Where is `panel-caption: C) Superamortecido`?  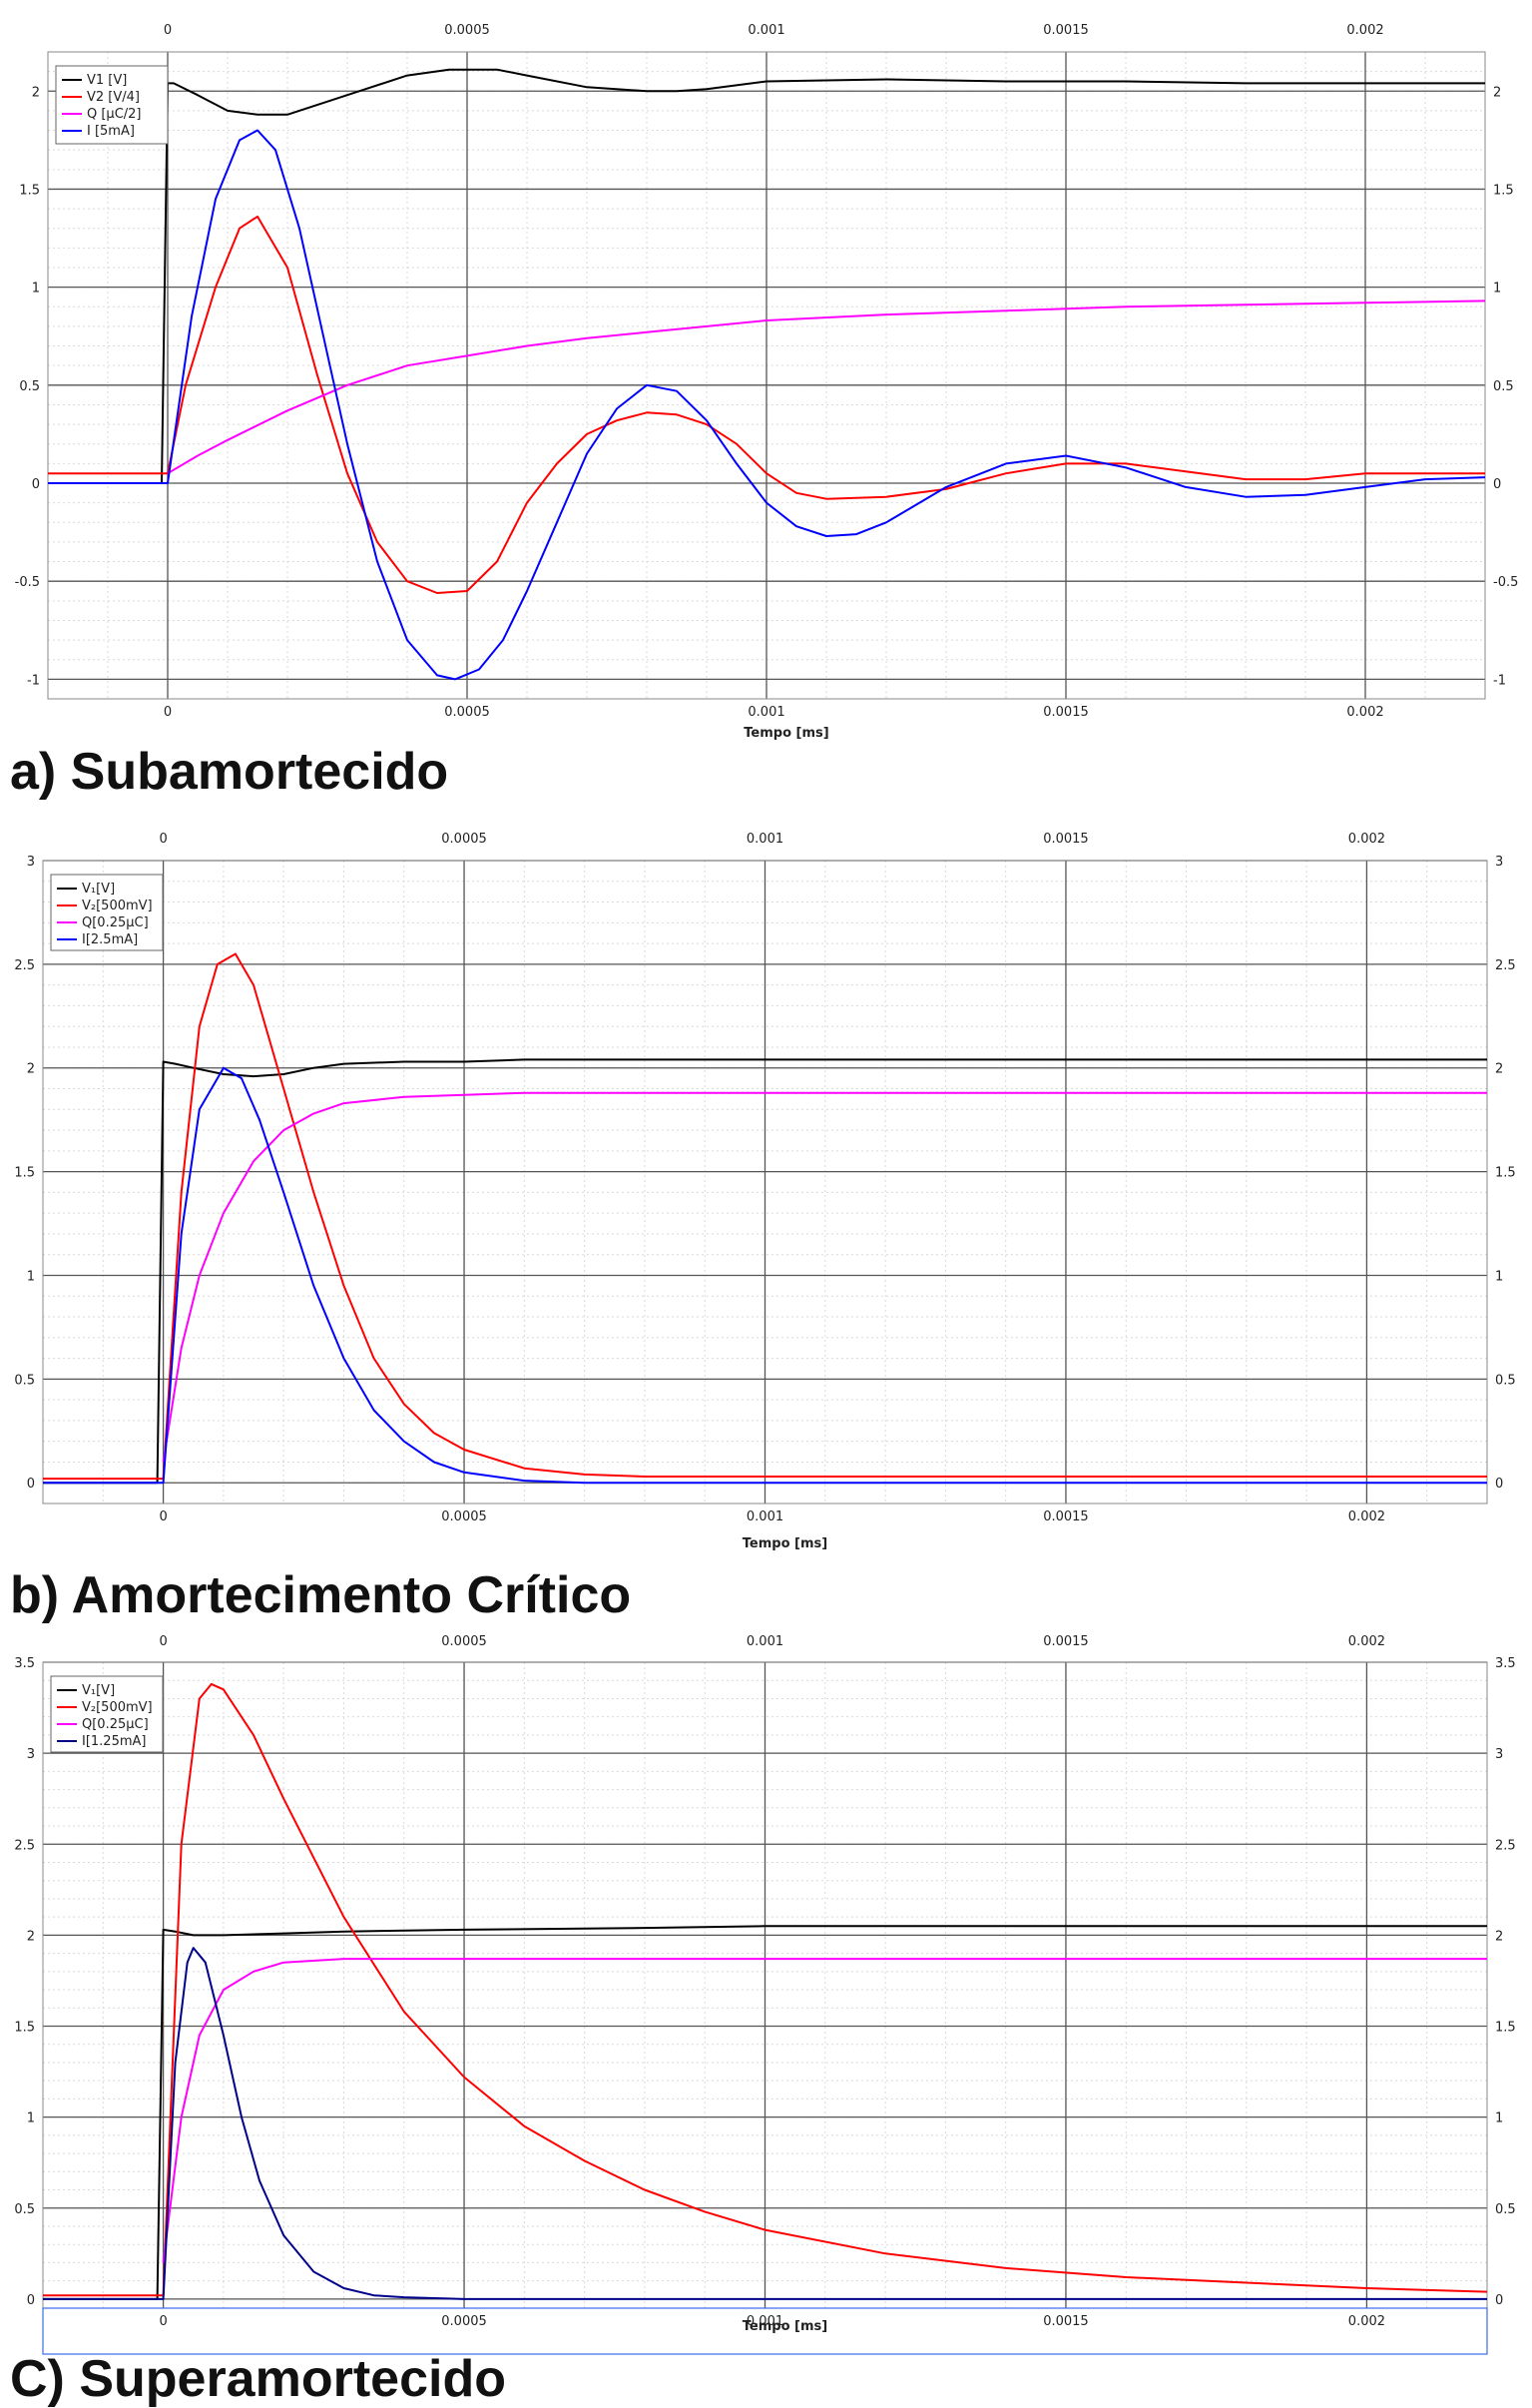 panel-caption: C) Superamortecido is located at coordinates (258, 2379).